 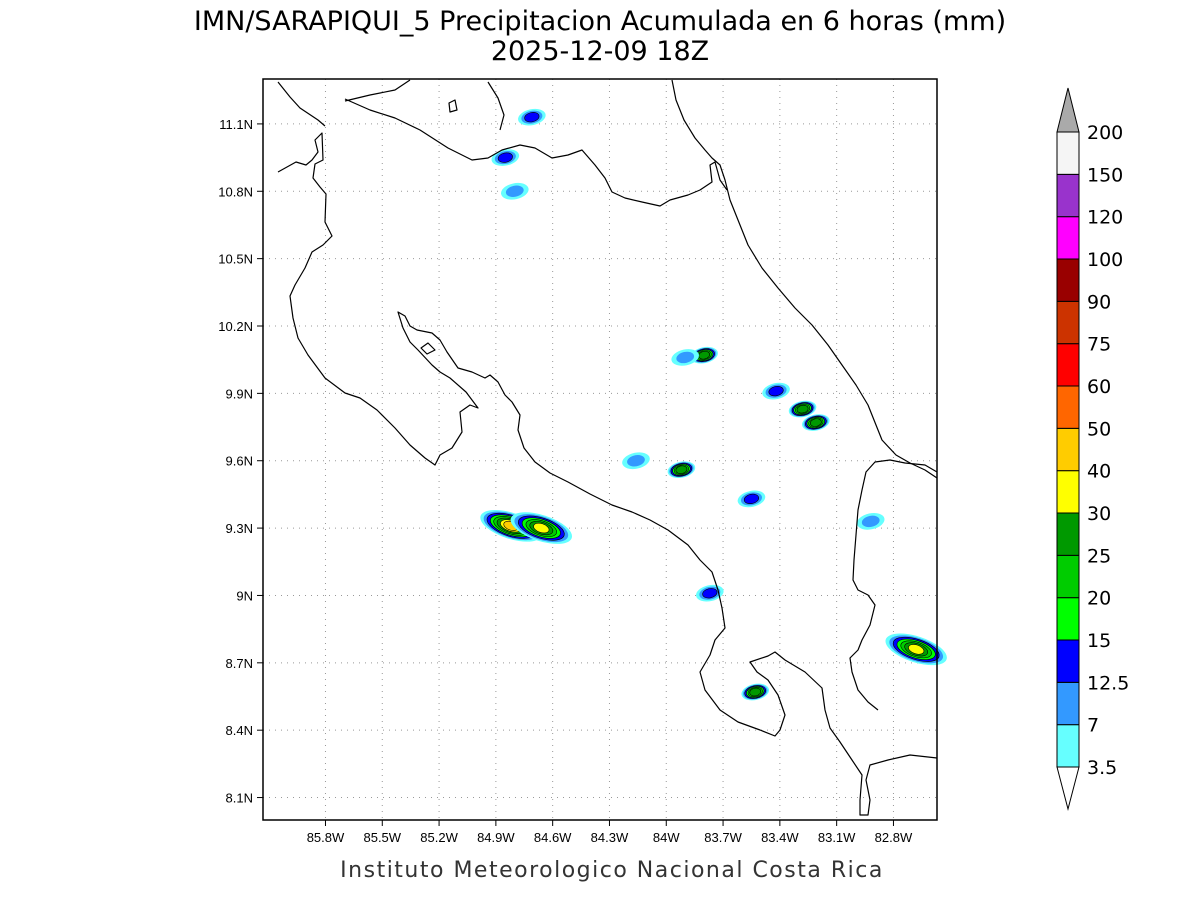 What do you see at coordinates (1099, 556) in the screenshot?
I see `legend-level-label: 25` at bounding box center [1099, 556].